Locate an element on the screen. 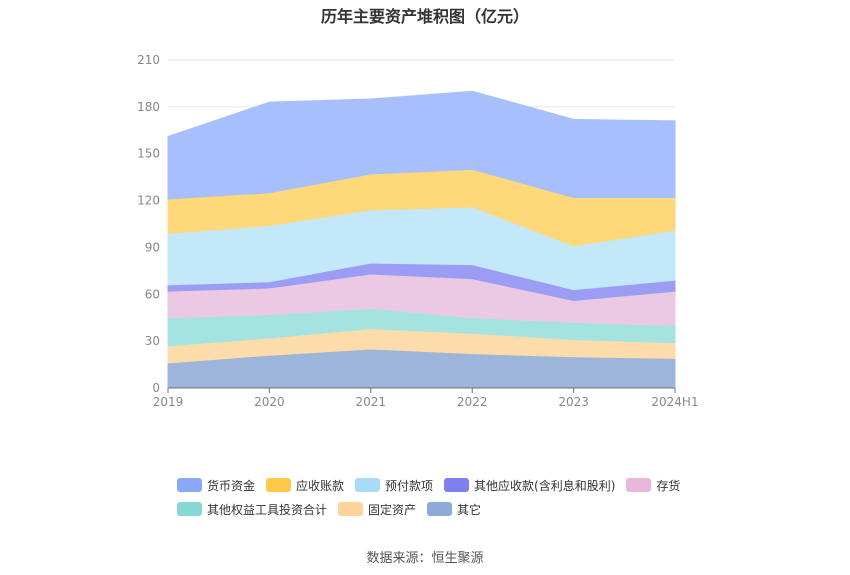 The image size is (850, 575). legend-item: 其他应收款(含利息和股利) is located at coordinates (529, 485).